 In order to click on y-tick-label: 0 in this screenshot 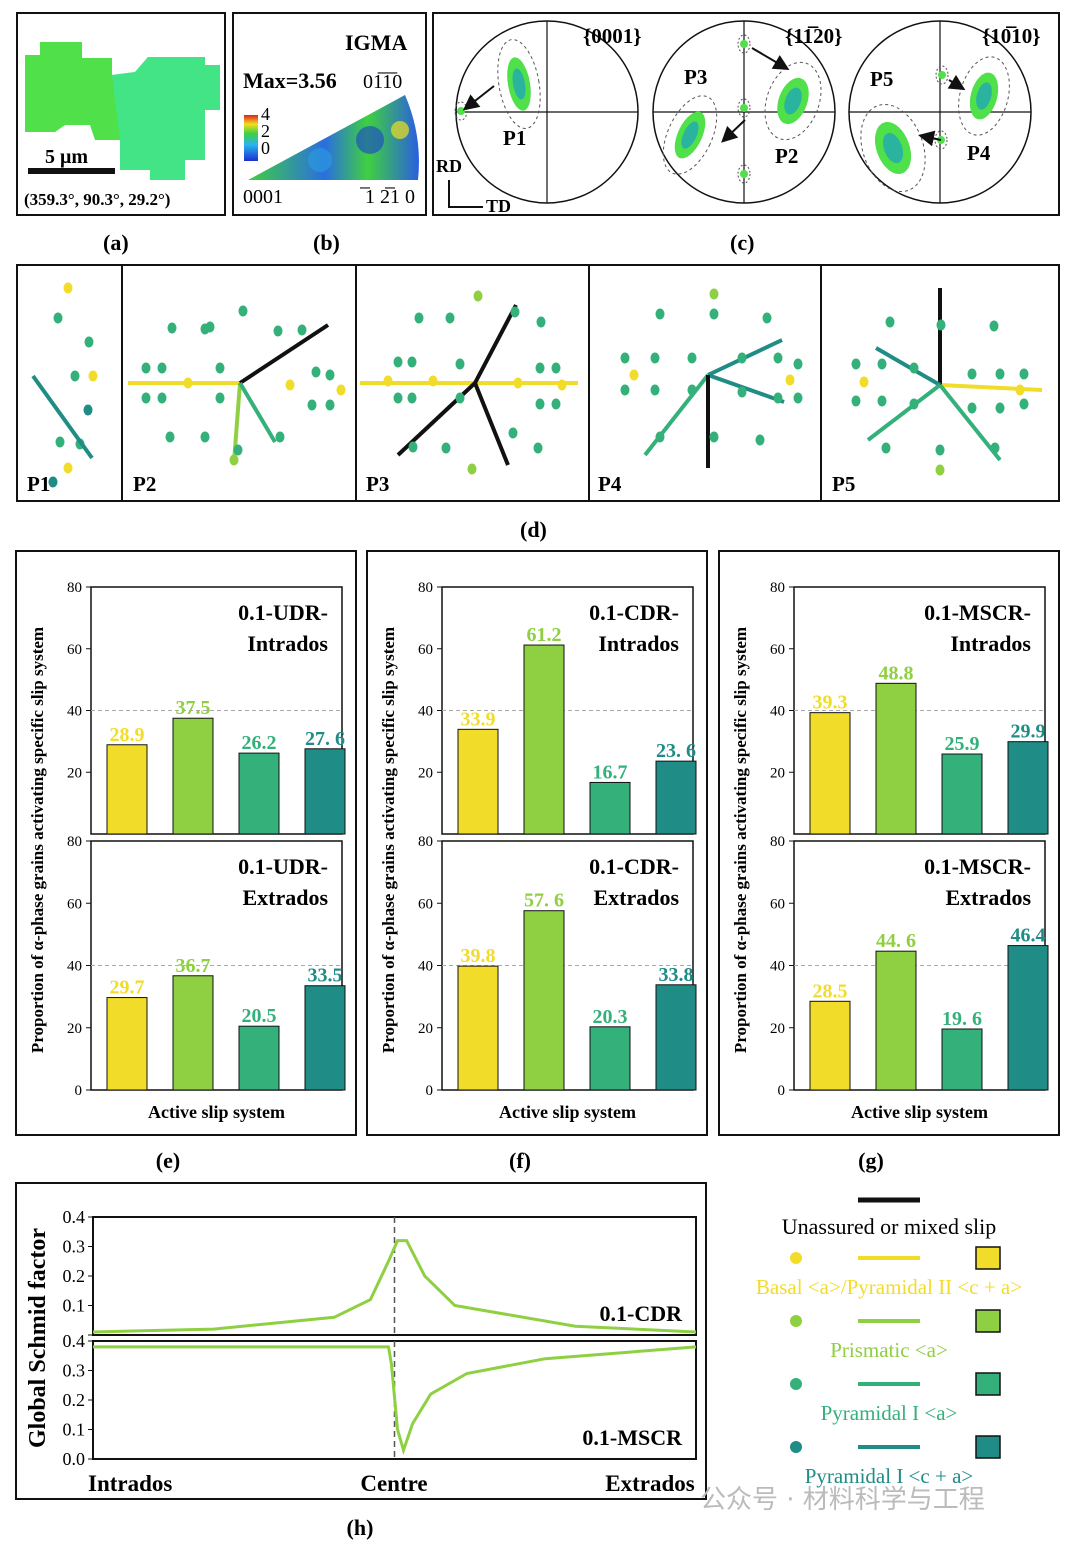, I will do `click(79, 1091)`.